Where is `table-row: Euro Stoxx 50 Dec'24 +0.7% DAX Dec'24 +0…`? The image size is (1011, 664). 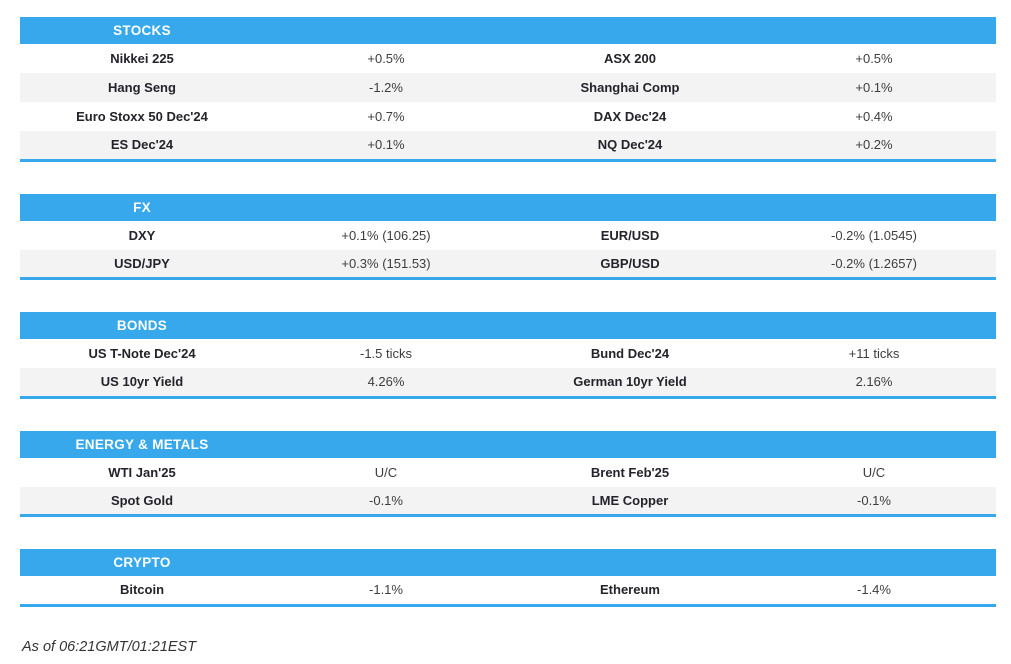
table-row: Euro Stoxx 50 Dec'24 +0.7% DAX Dec'24 +0… is located at coordinates (508, 116).